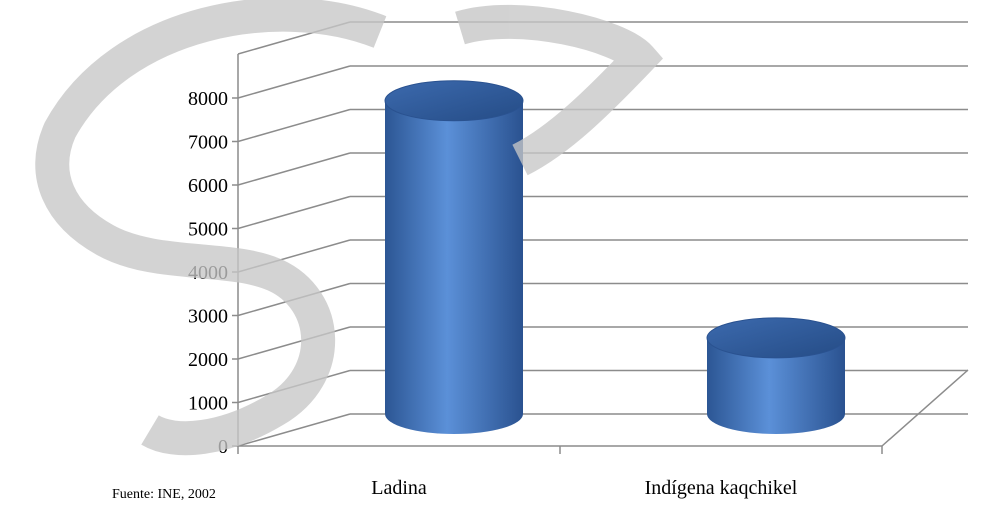  Describe the element at coordinates (208, 404) in the screenshot. I see `y-tick-label: 1000` at that location.